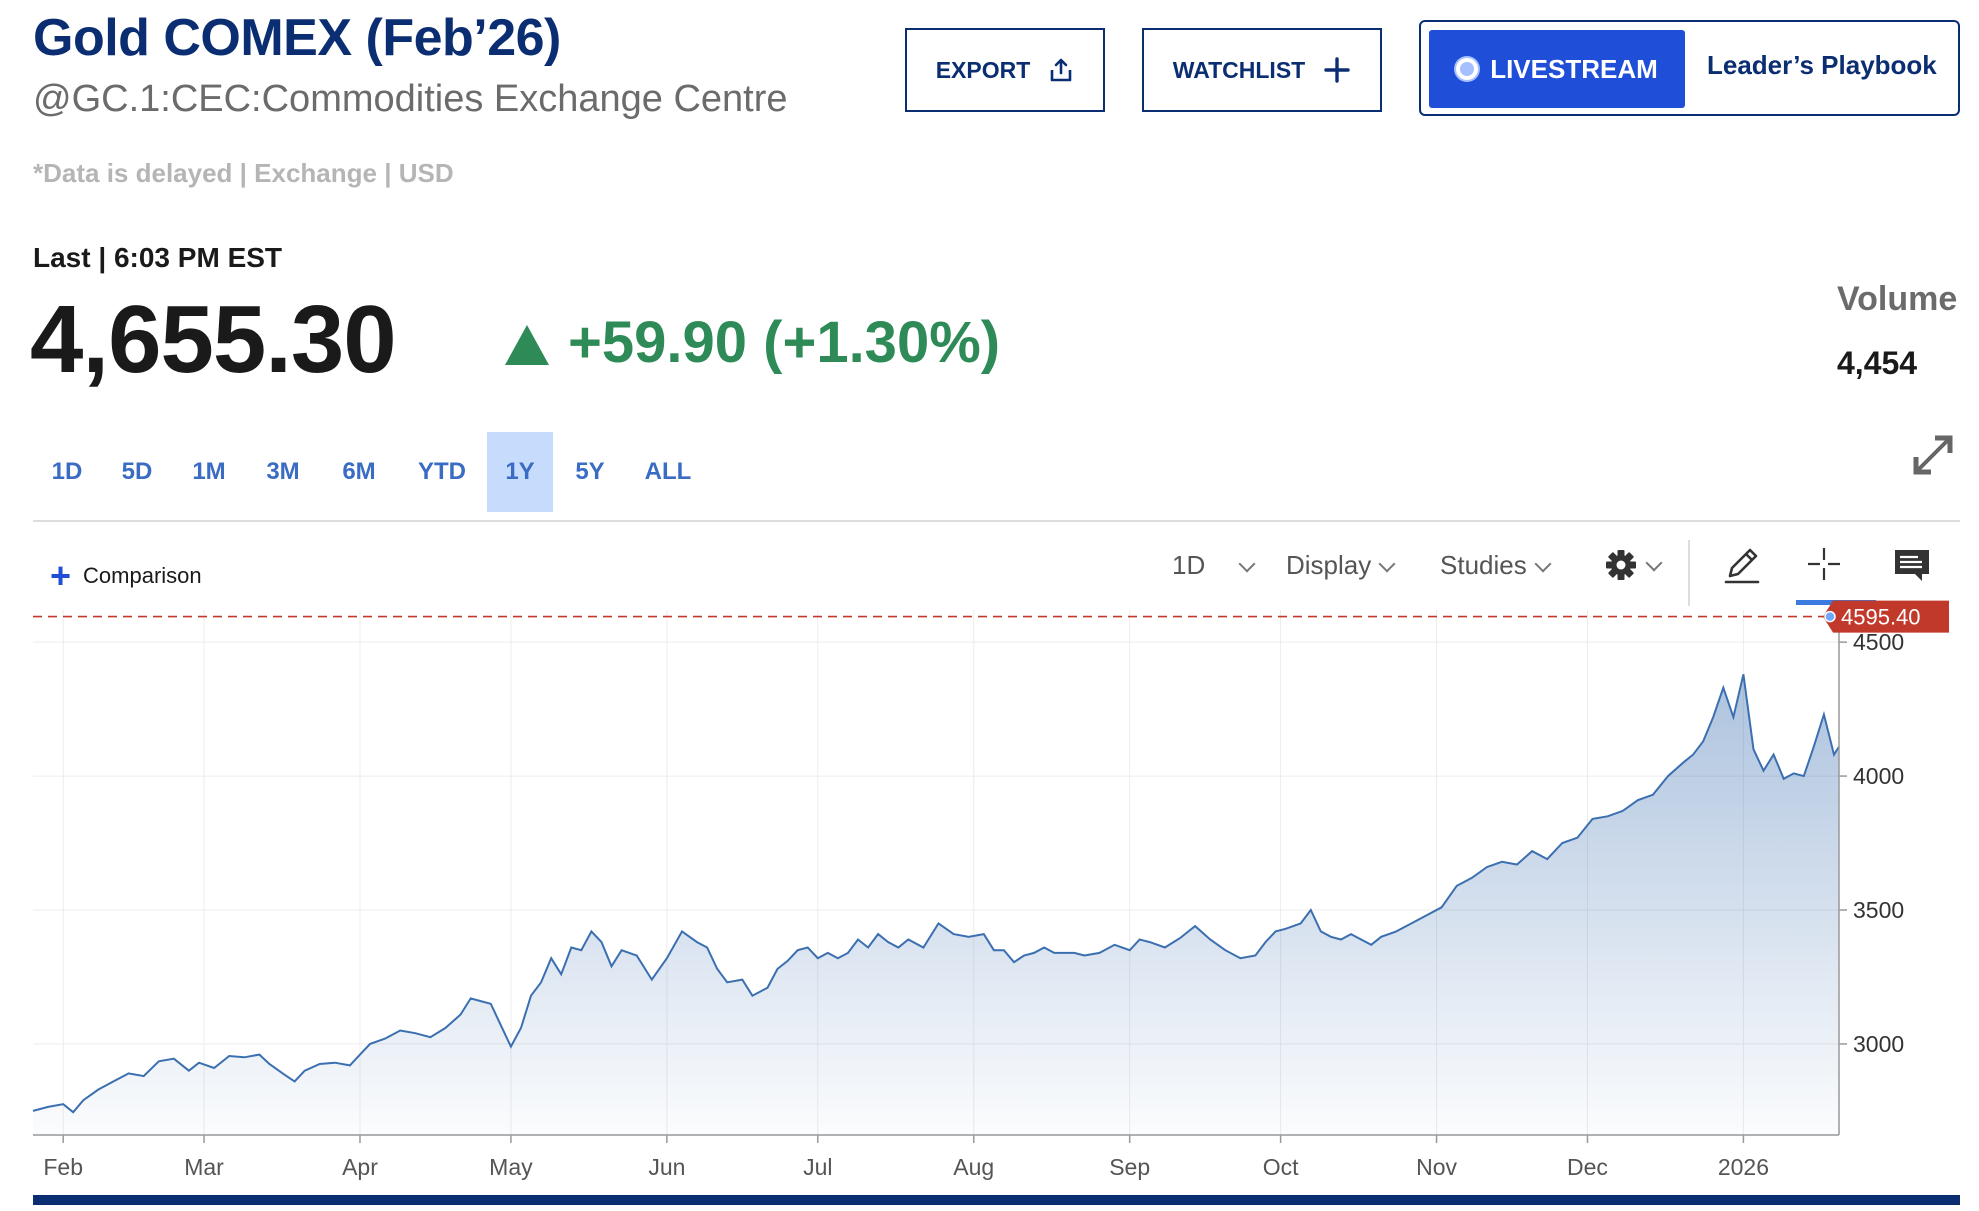  Describe the element at coordinates (1742, 564) in the screenshot. I see `pencil-icon` at that location.